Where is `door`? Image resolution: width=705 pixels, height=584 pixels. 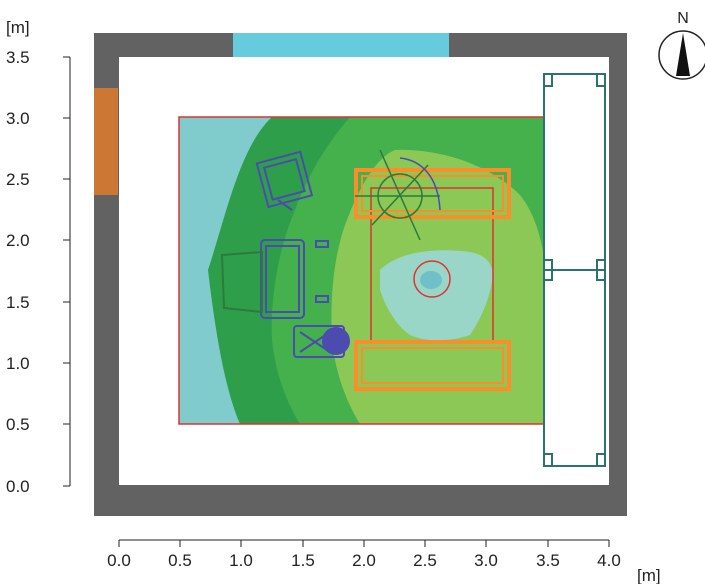
door is located at coordinates (106, 141).